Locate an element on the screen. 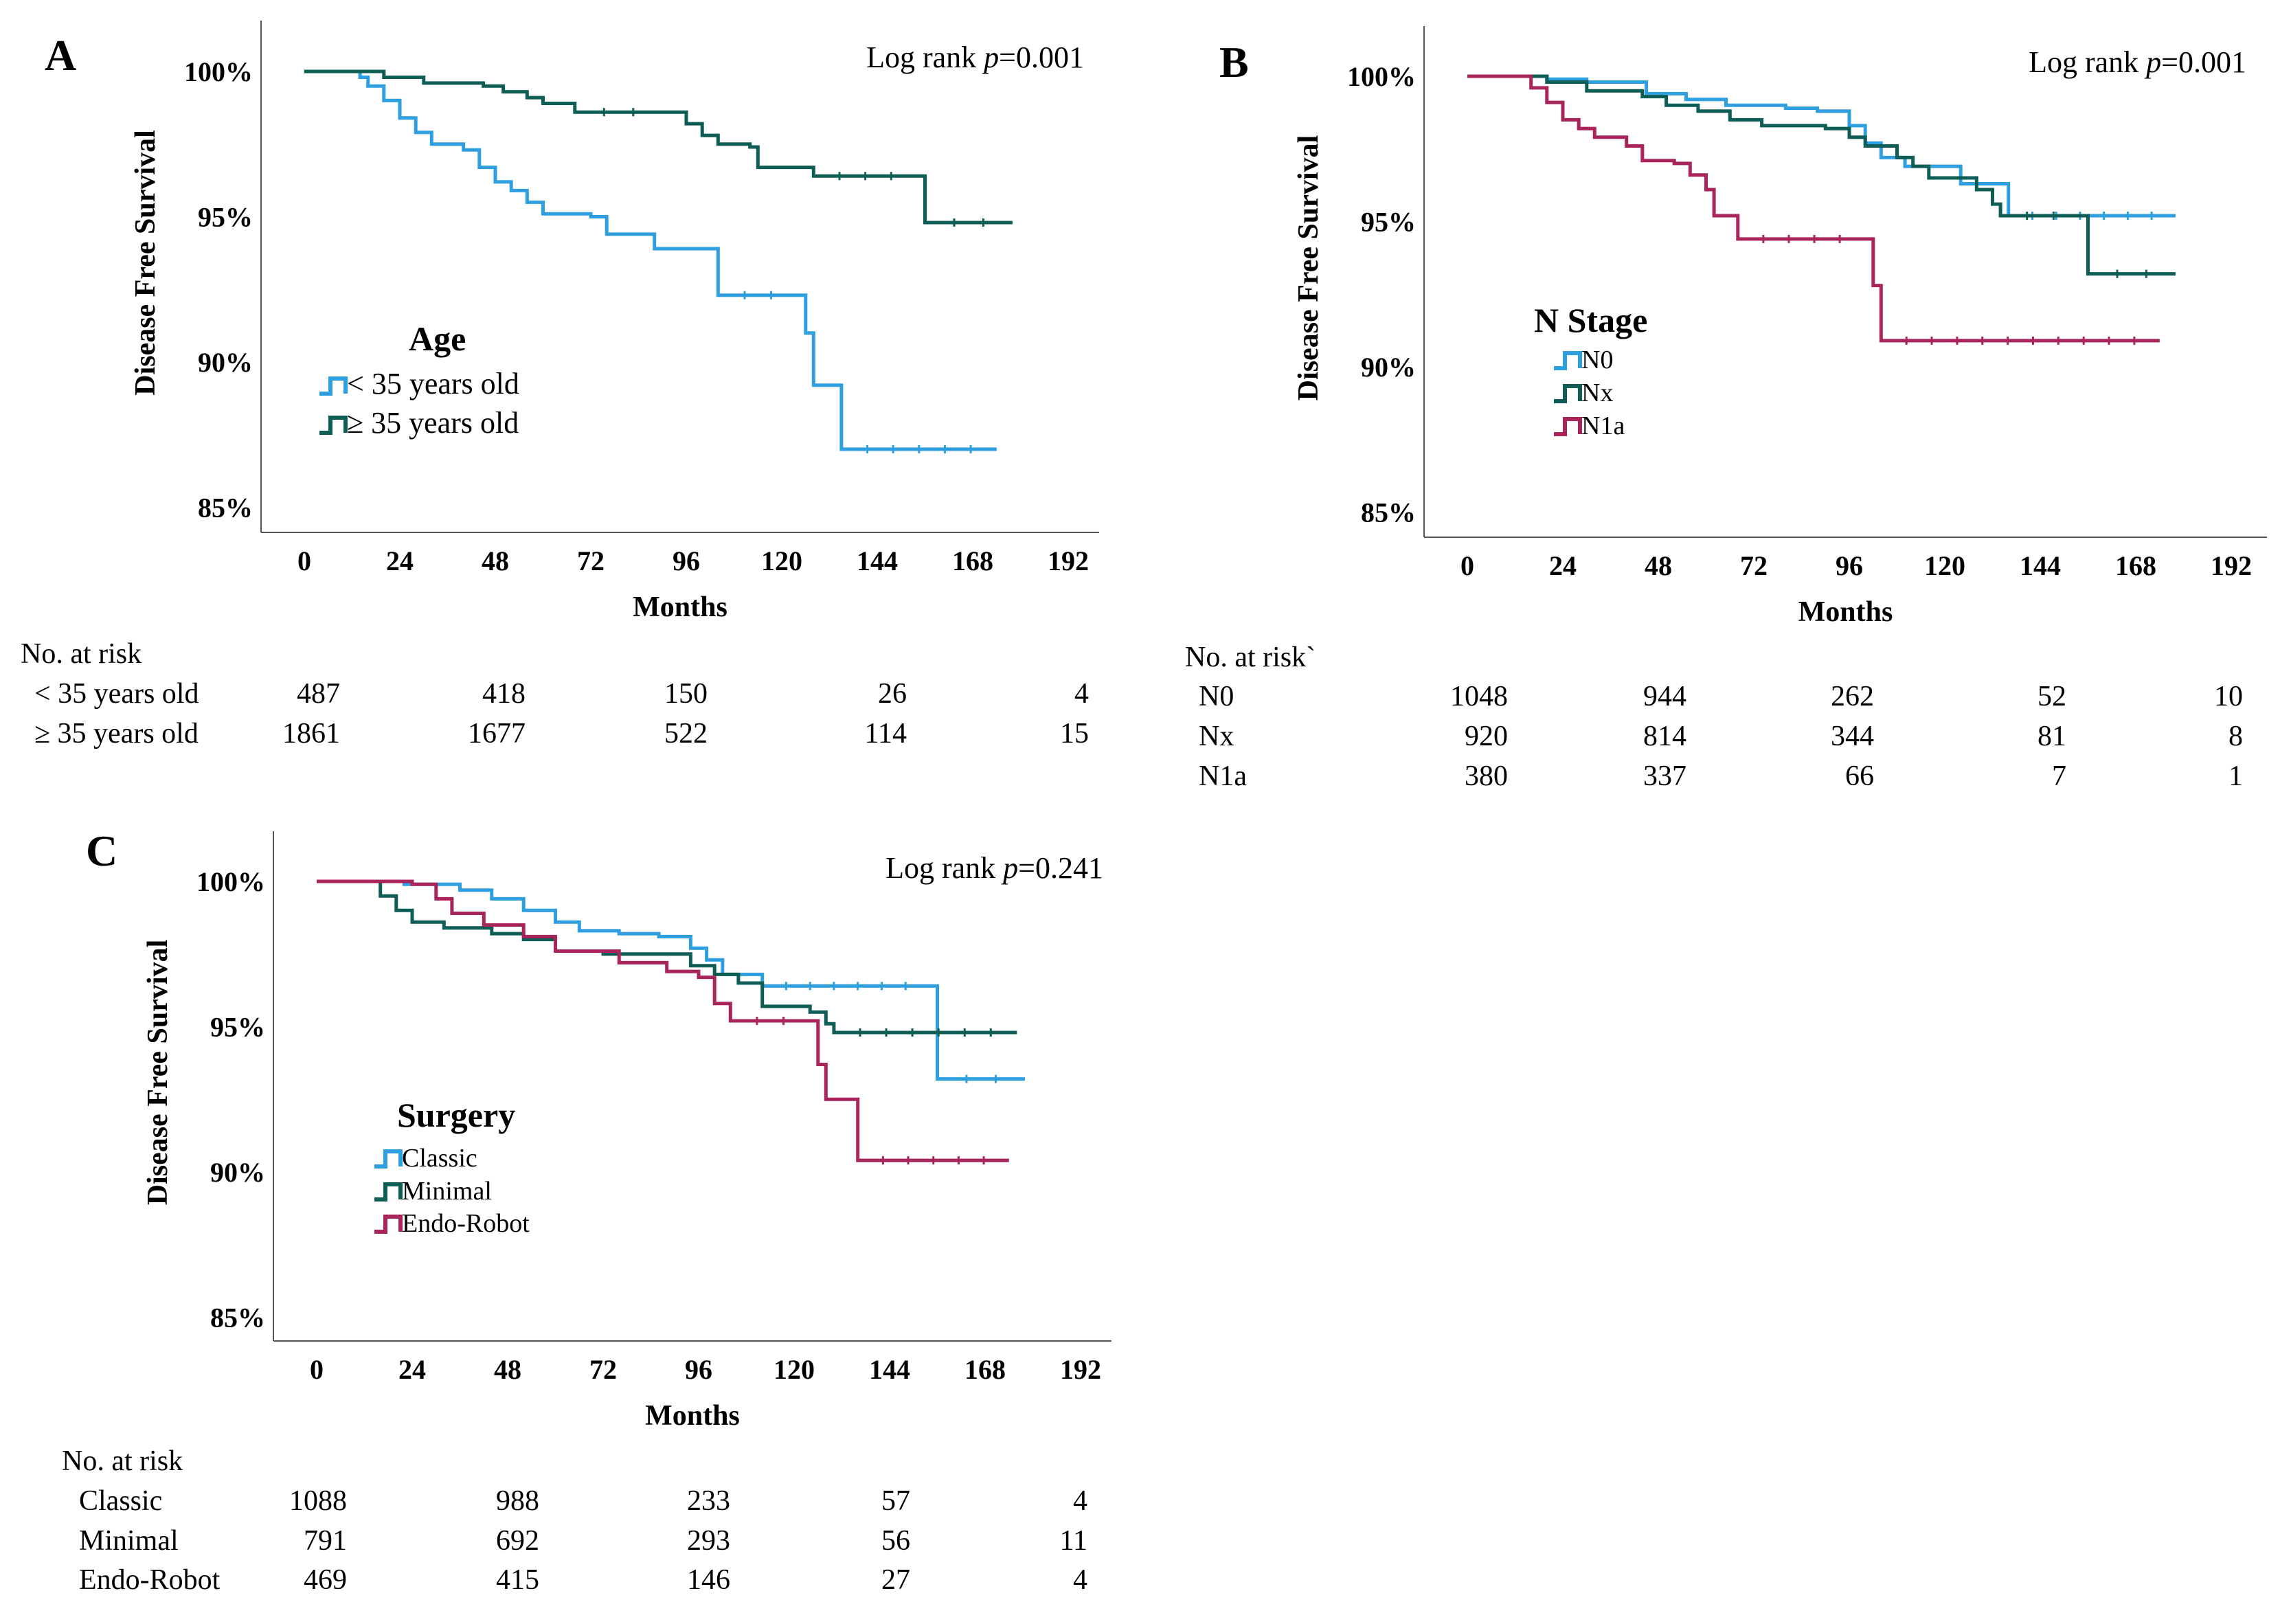 This screenshot has height=1624, width=2291. risk-table-header: No. at risk` is located at coordinates (1250, 657).